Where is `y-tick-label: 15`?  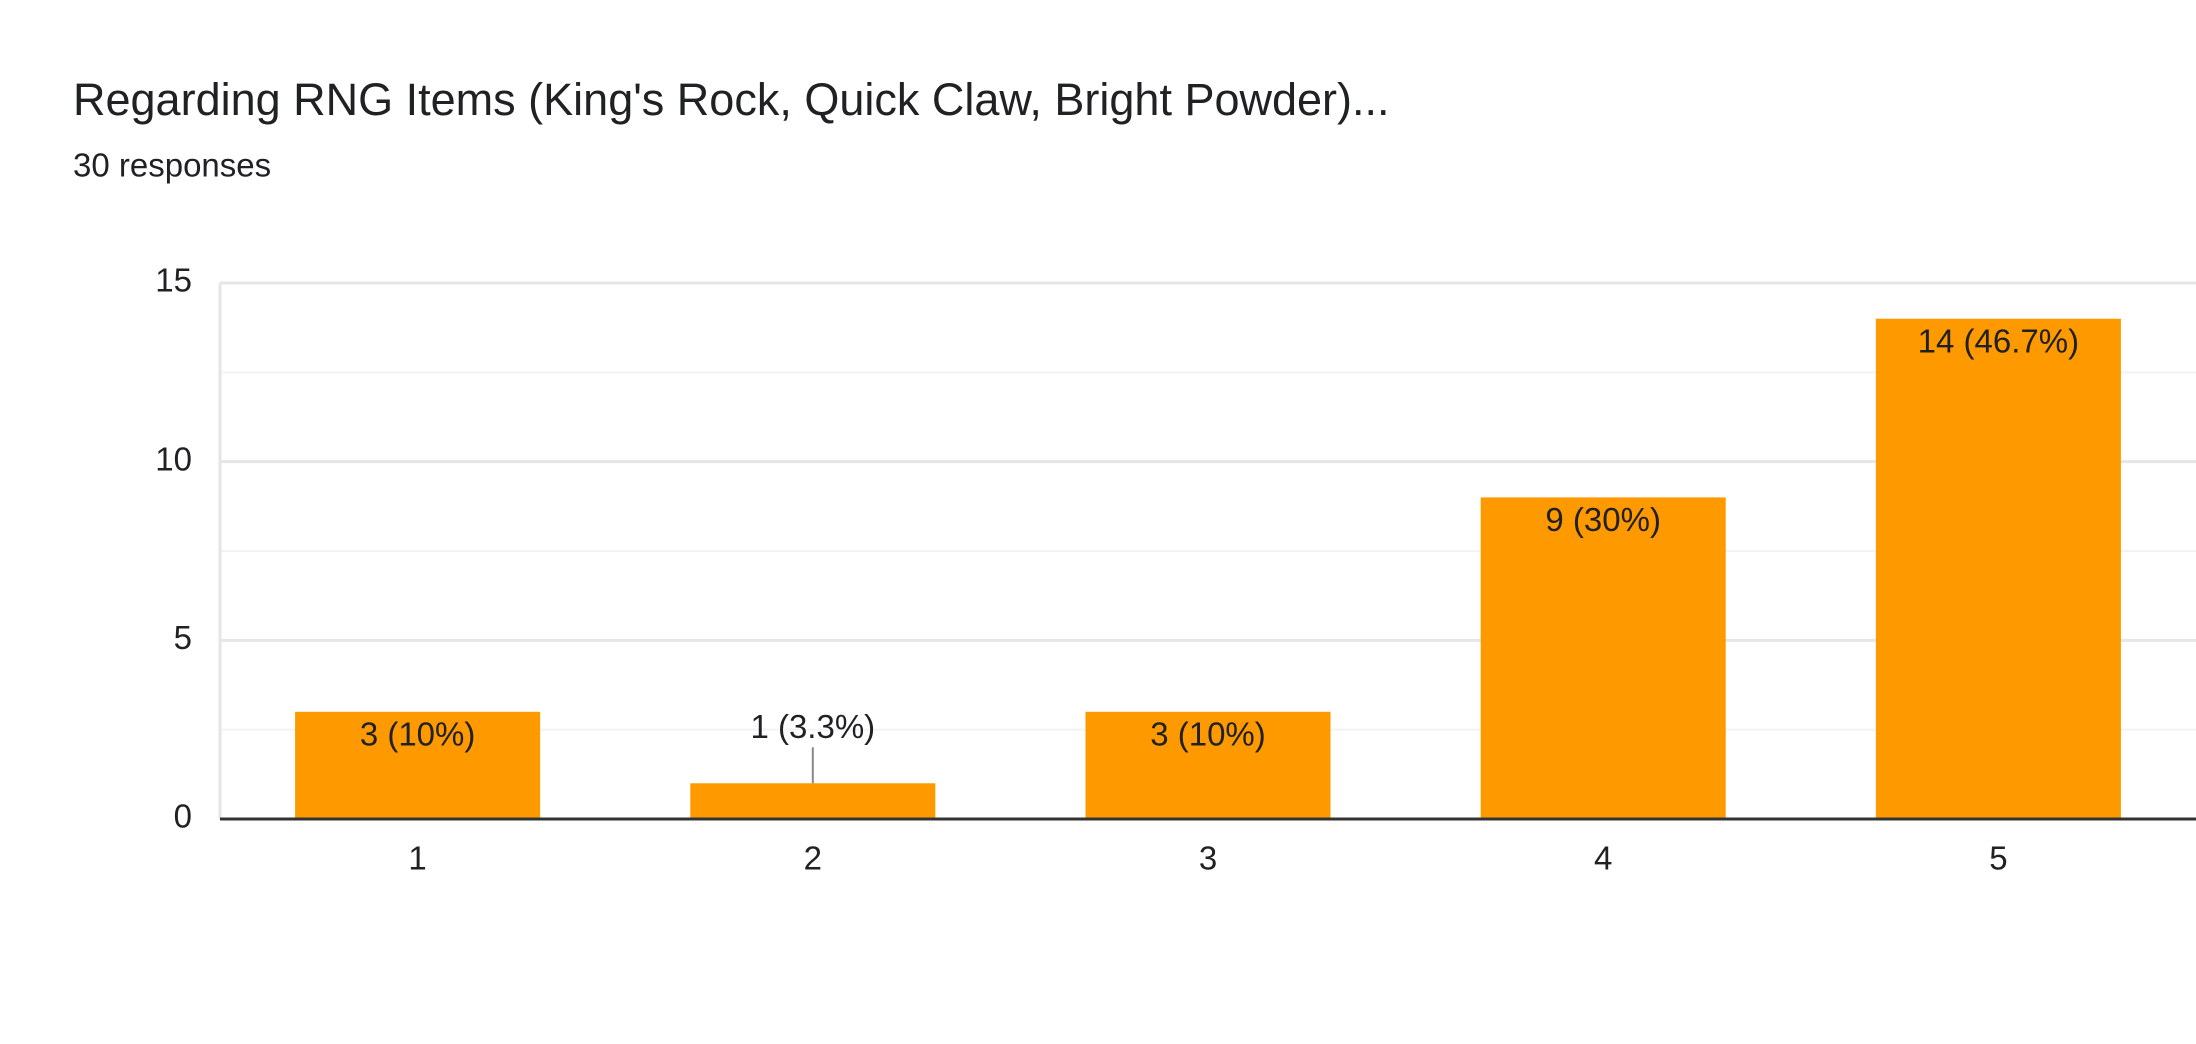 y-tick-label: 15 is located at coordinates (173, 280).